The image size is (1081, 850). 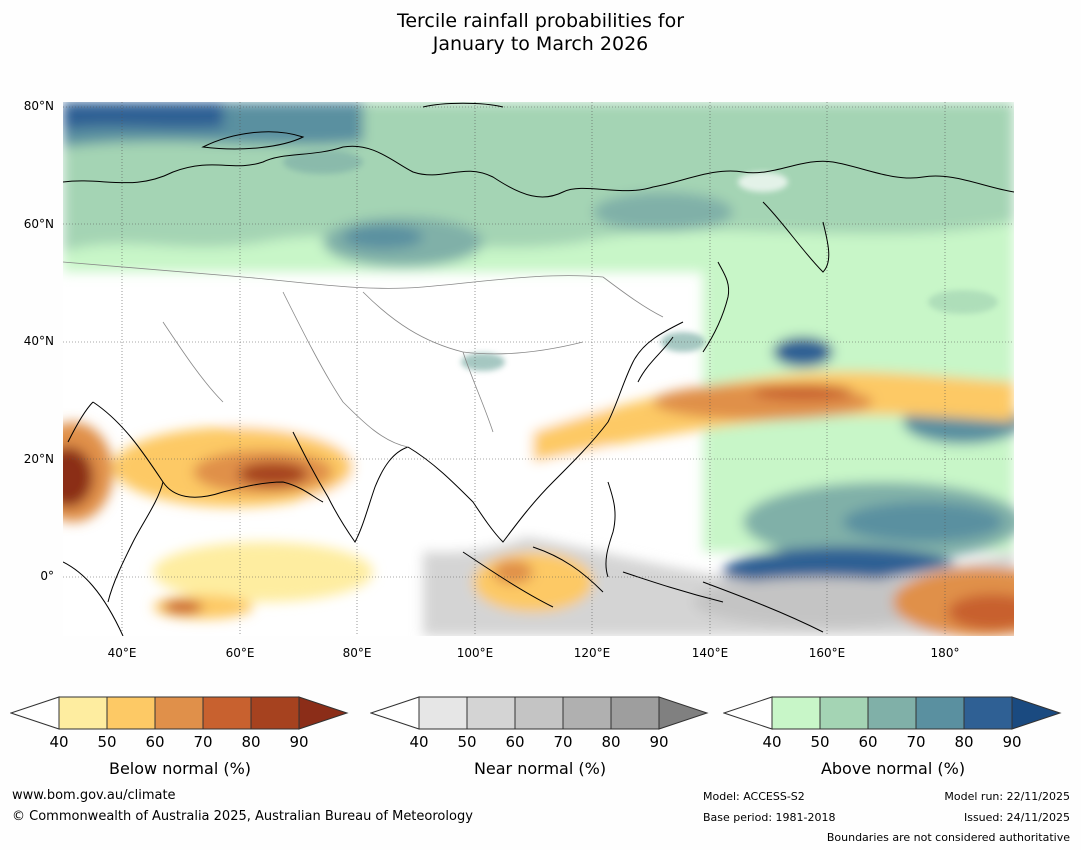 What do you see at coordinates (769, 817) in the screenshot?
I see `base-period: Base period: 1981-2018` at bounding box center [769, 817].